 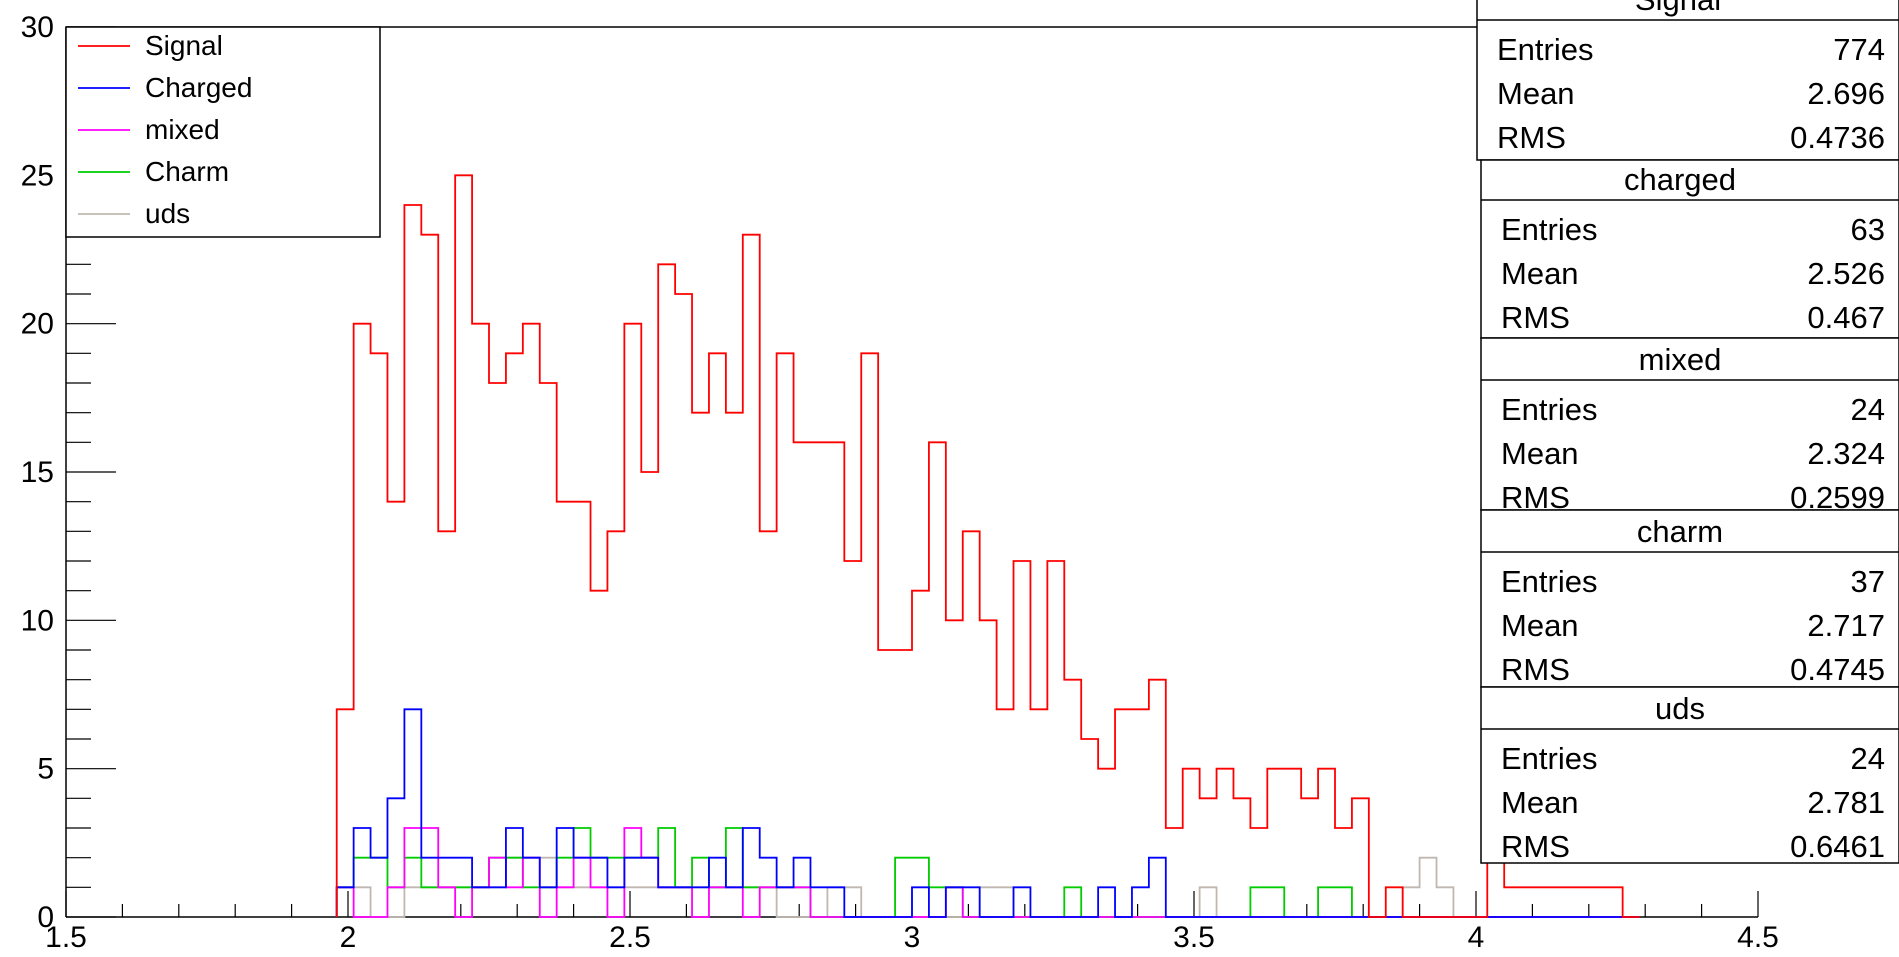 I want to click on stat-value-mean: 2.324, so click(x=1846, y=453).